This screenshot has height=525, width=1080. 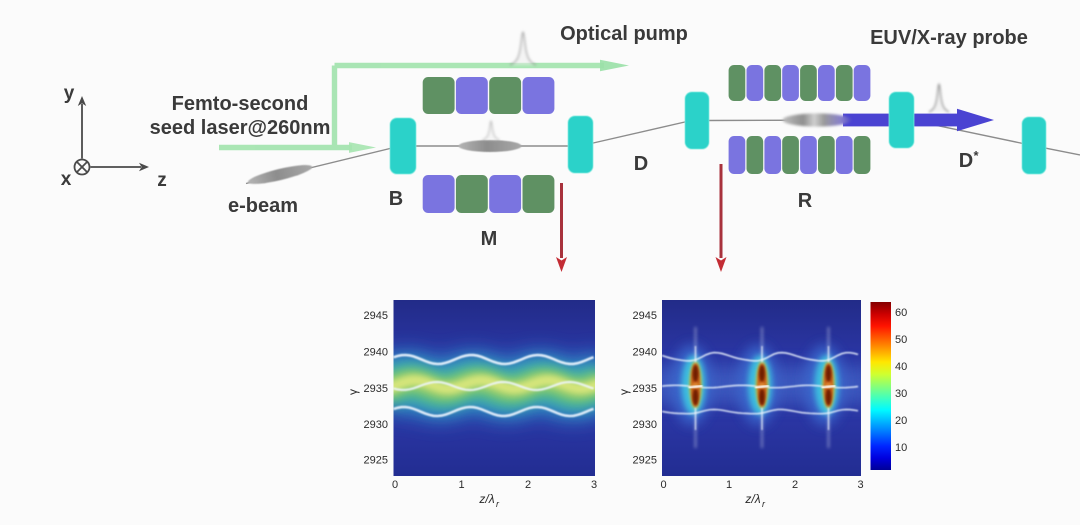 What do you see at coordinates (901, 340) in the screenshot?
I see `svg-text: 50` at bounding box center [901, 340].